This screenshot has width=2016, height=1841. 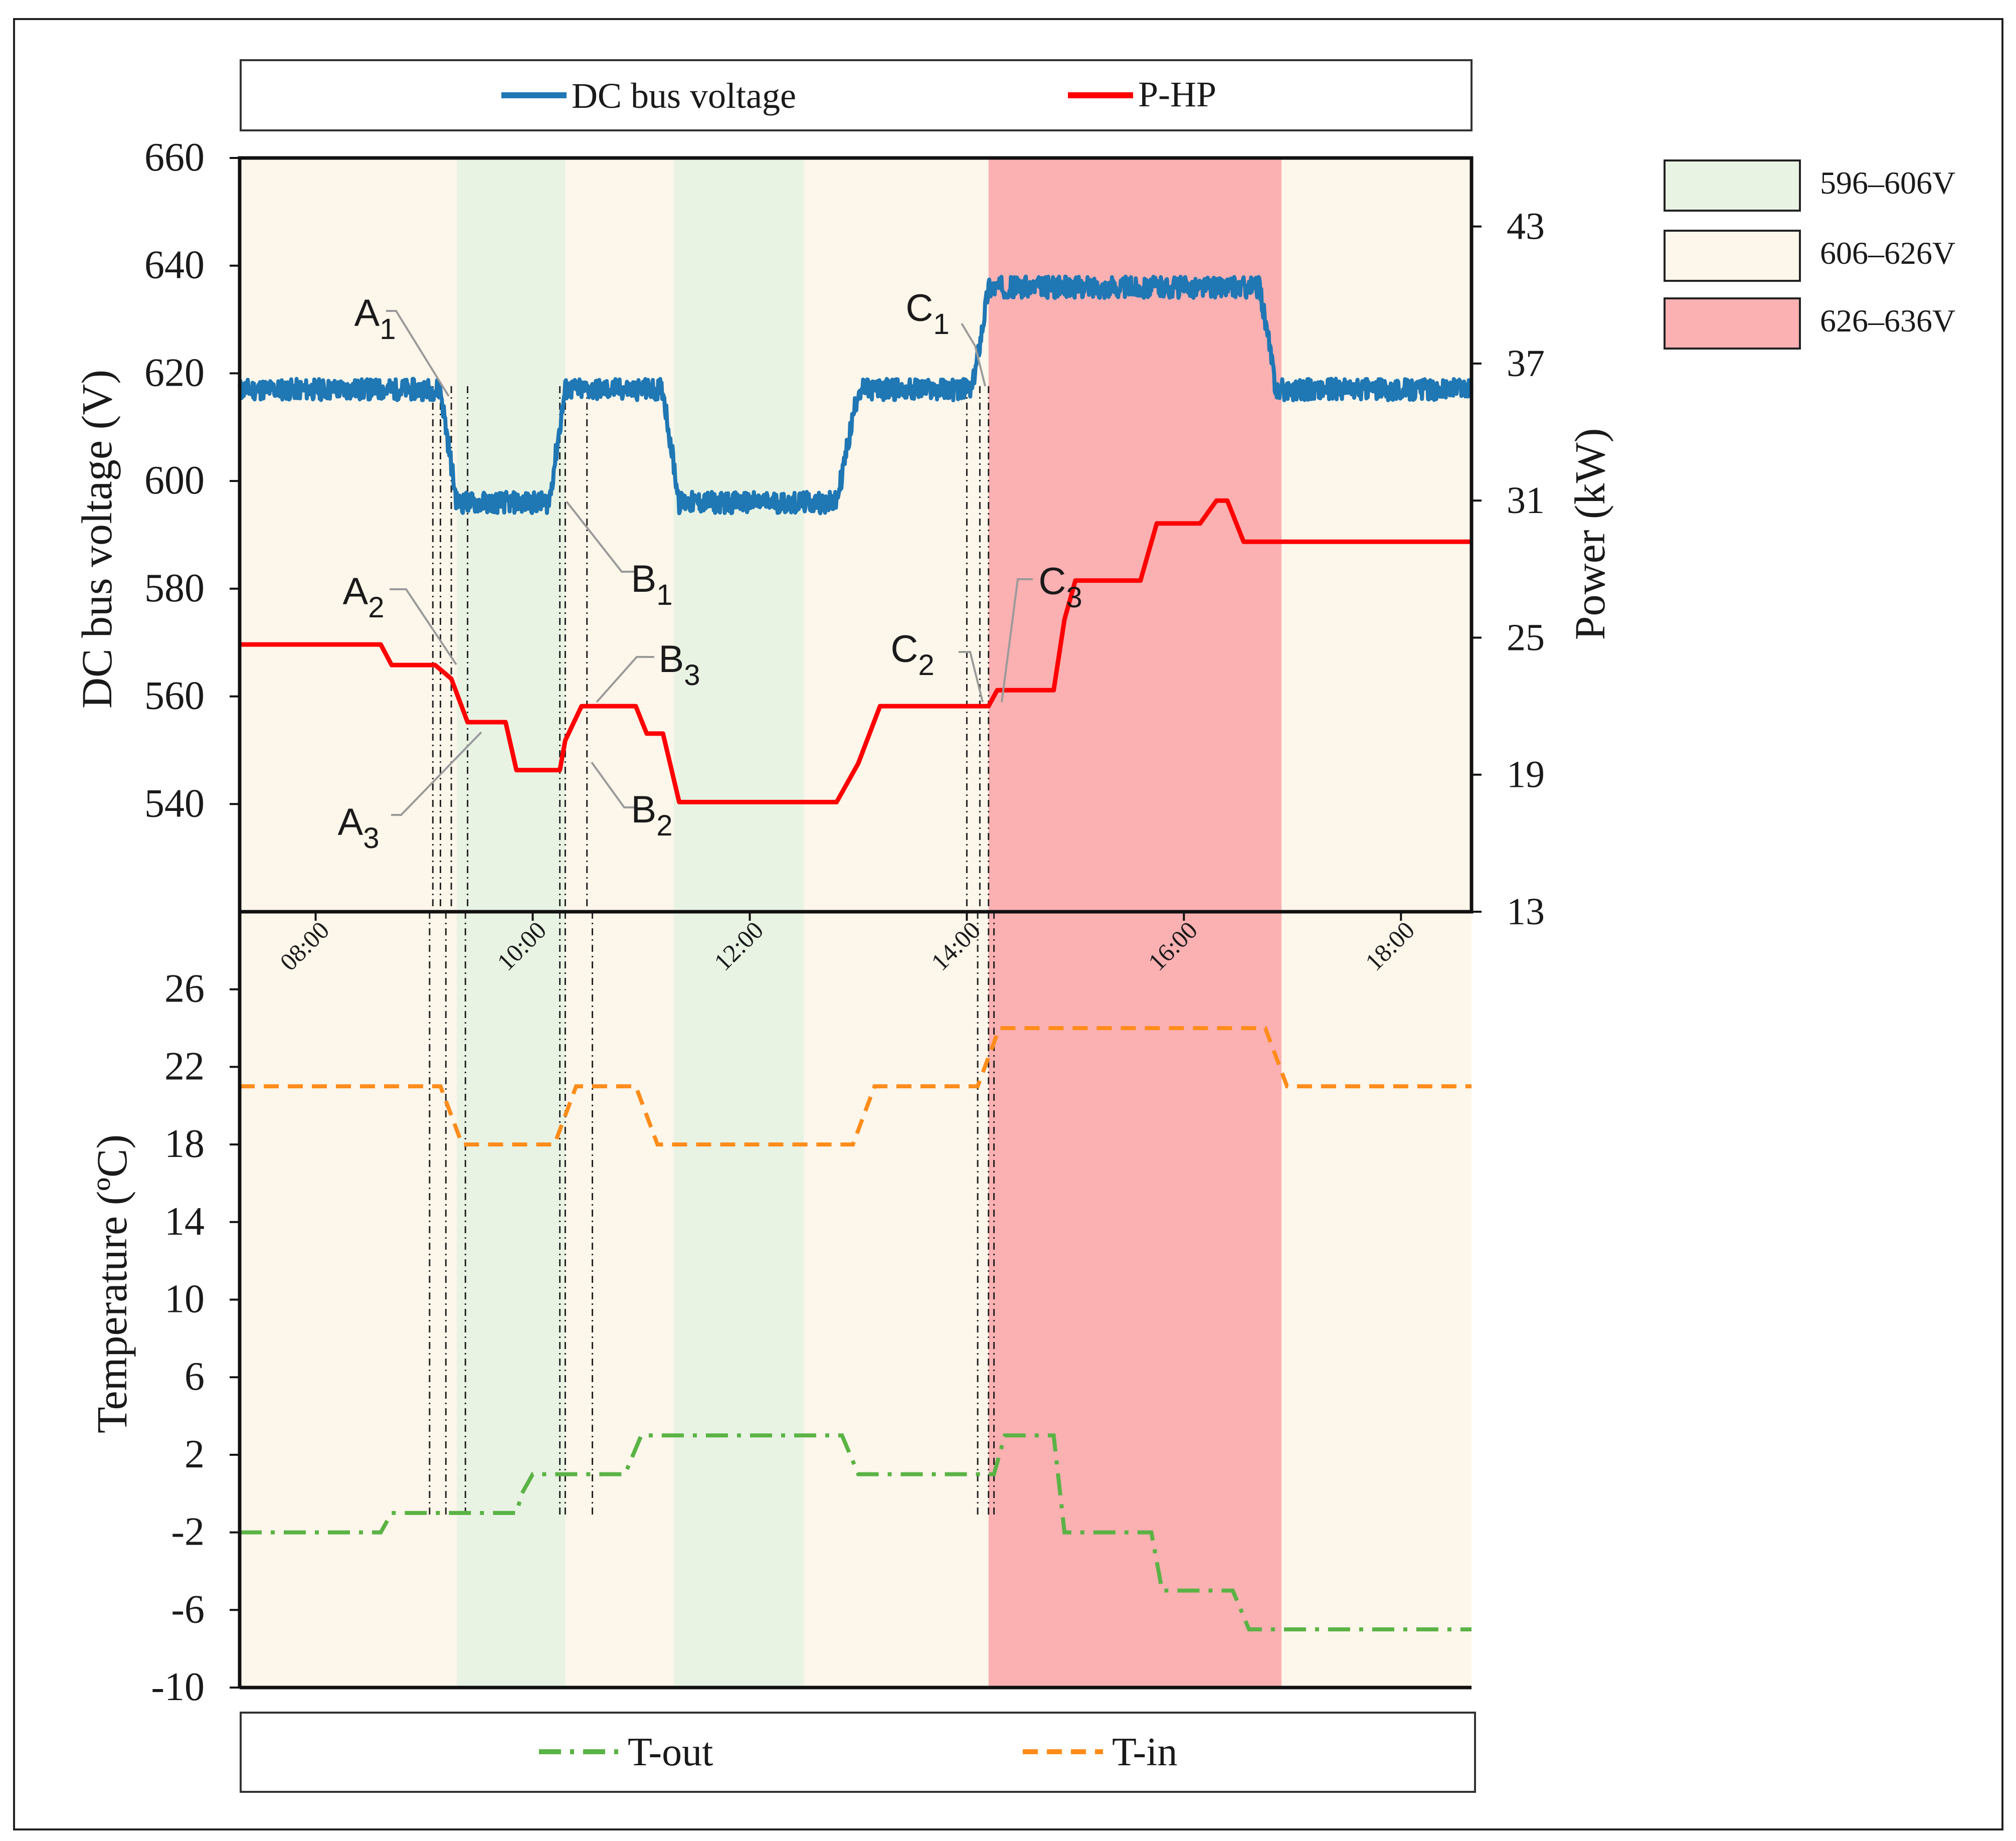 What do you see at coordinates (174, 265) in the screenshot?
I see `voltage-tick-label: 640` at bounding box center [174, 265].